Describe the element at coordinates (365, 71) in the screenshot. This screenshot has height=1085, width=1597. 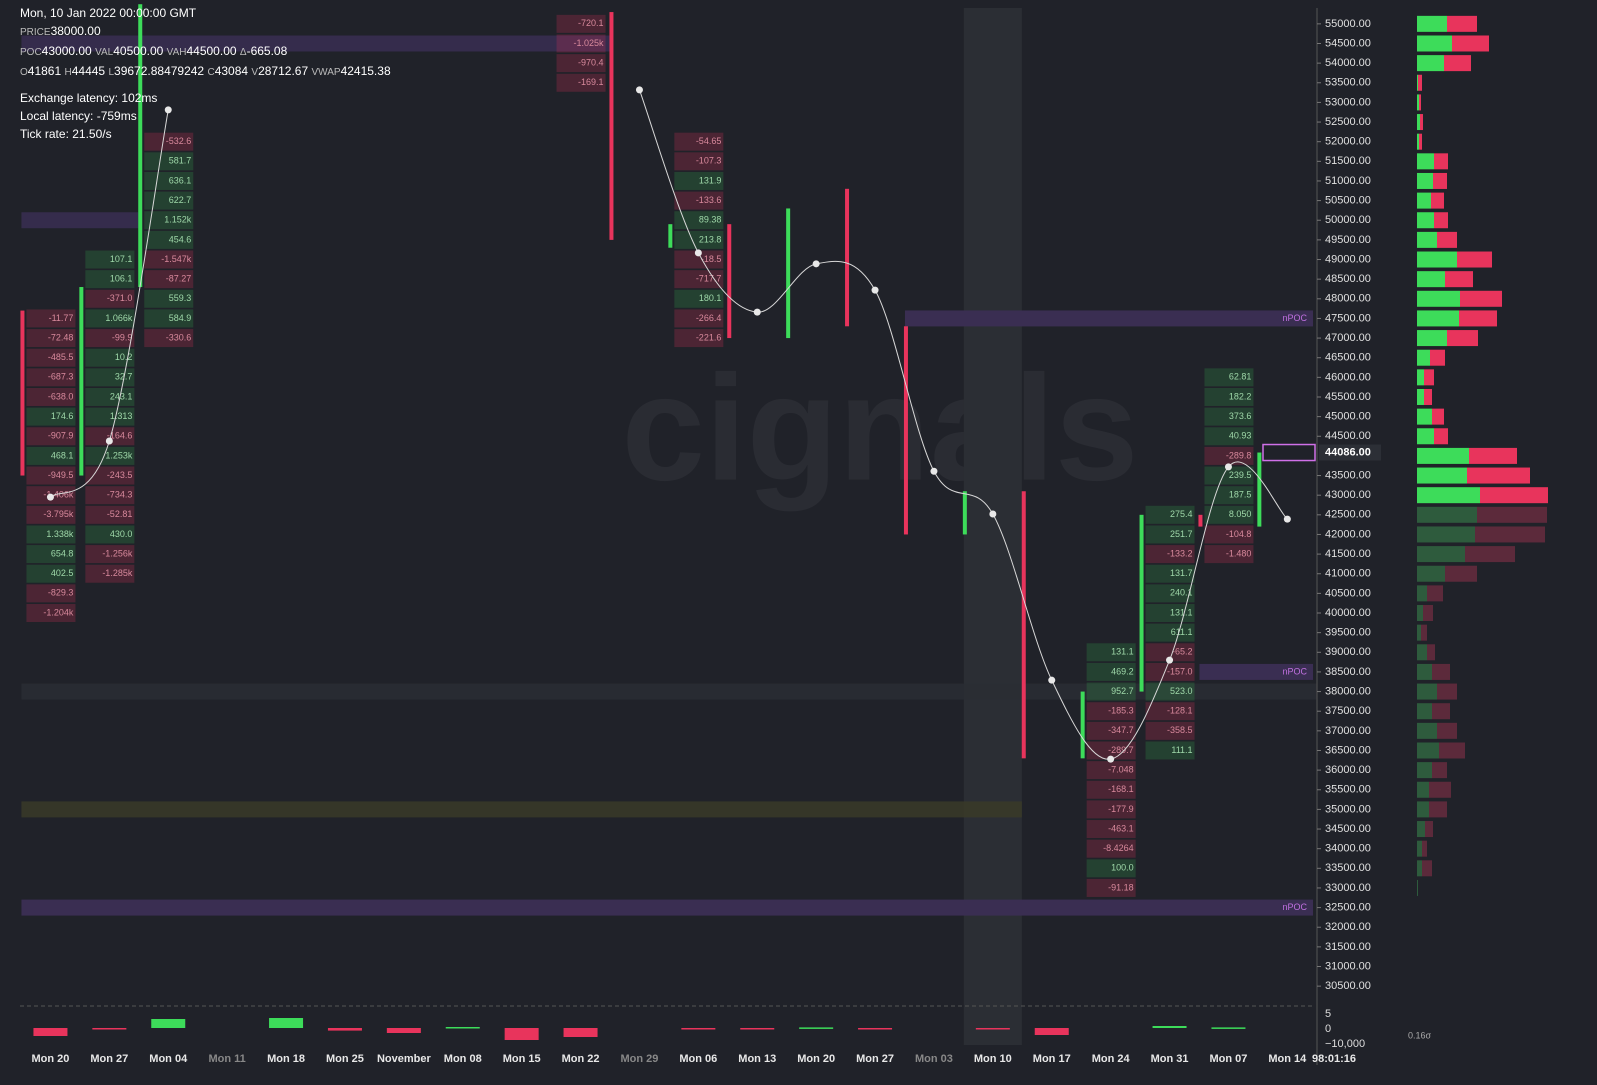
I see `field-value: 42415.38` at that location.